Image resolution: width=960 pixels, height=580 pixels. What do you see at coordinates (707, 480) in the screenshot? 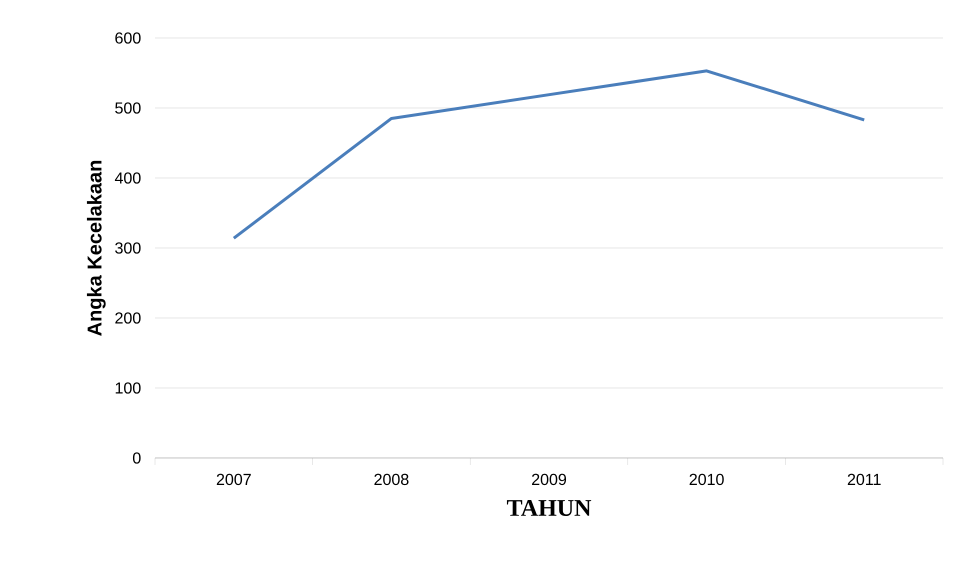
I see `x-tick-label: 2010` at bounding box center [707, 480].